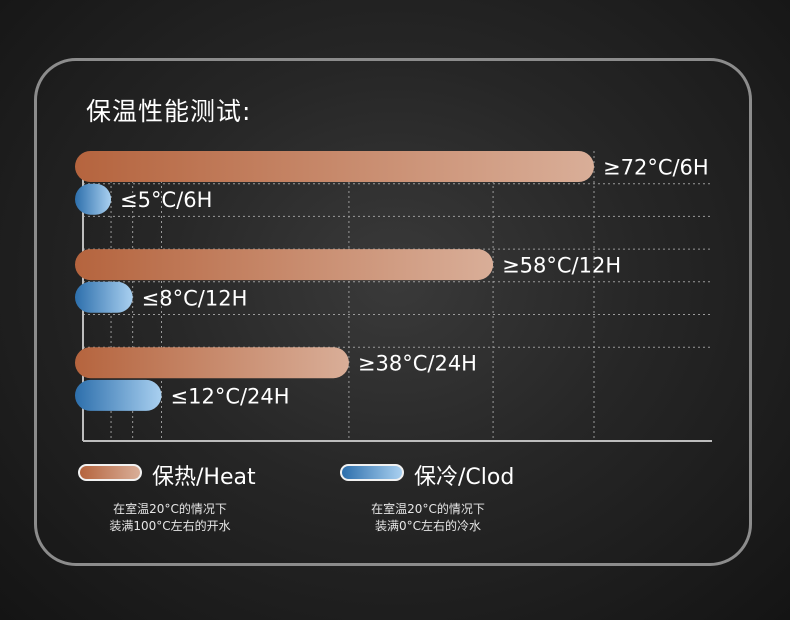 Image resolution: width=790 pixels, height=620 pixels. I want to click on heat-note: 在室温20°C的情况下 装满100°C左右的开水, so click(170, 518).